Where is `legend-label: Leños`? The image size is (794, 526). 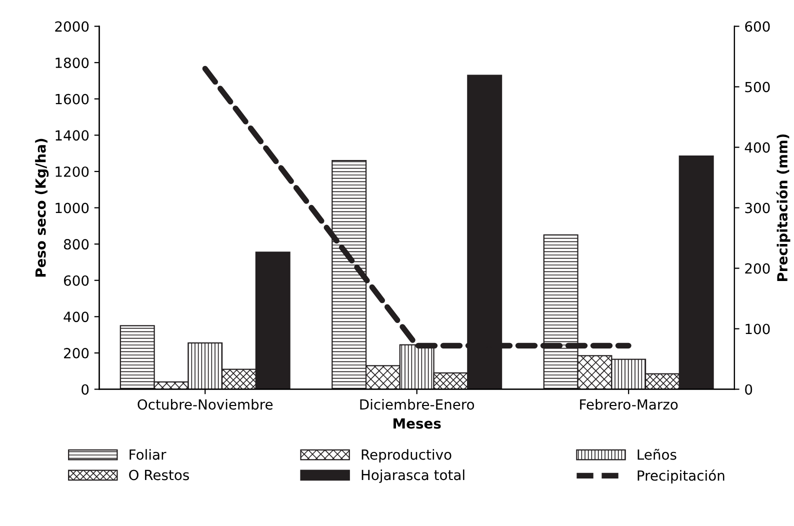
legend-label: Leños is located at coordinates (657, 454).